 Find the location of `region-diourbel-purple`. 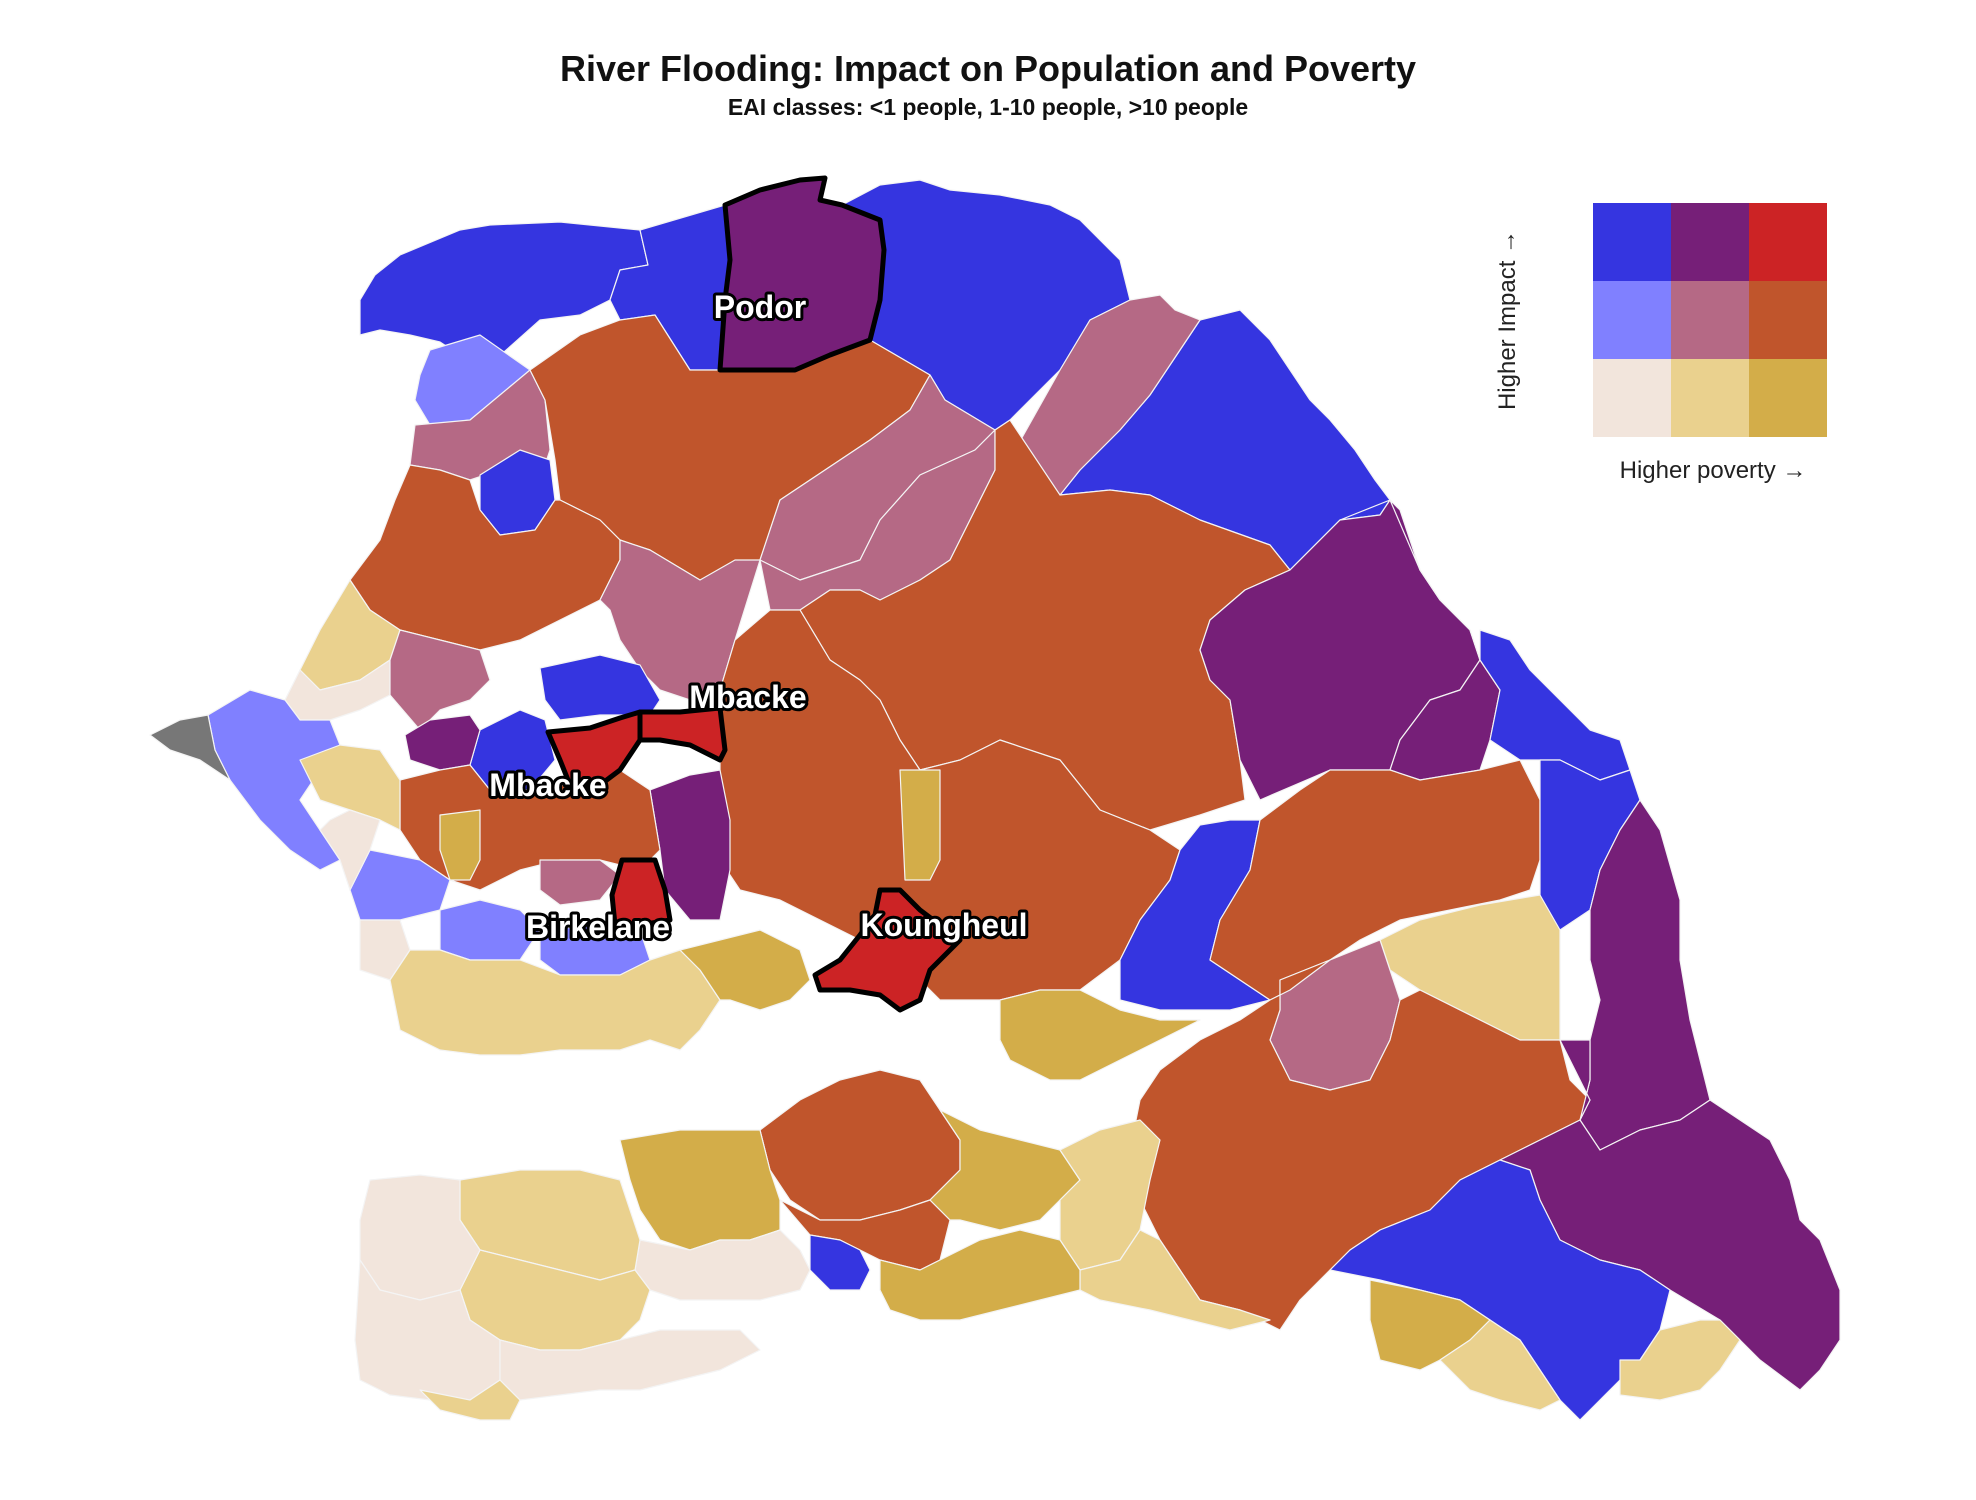

region-diourbel-purple is located at coordinates (442, 742).